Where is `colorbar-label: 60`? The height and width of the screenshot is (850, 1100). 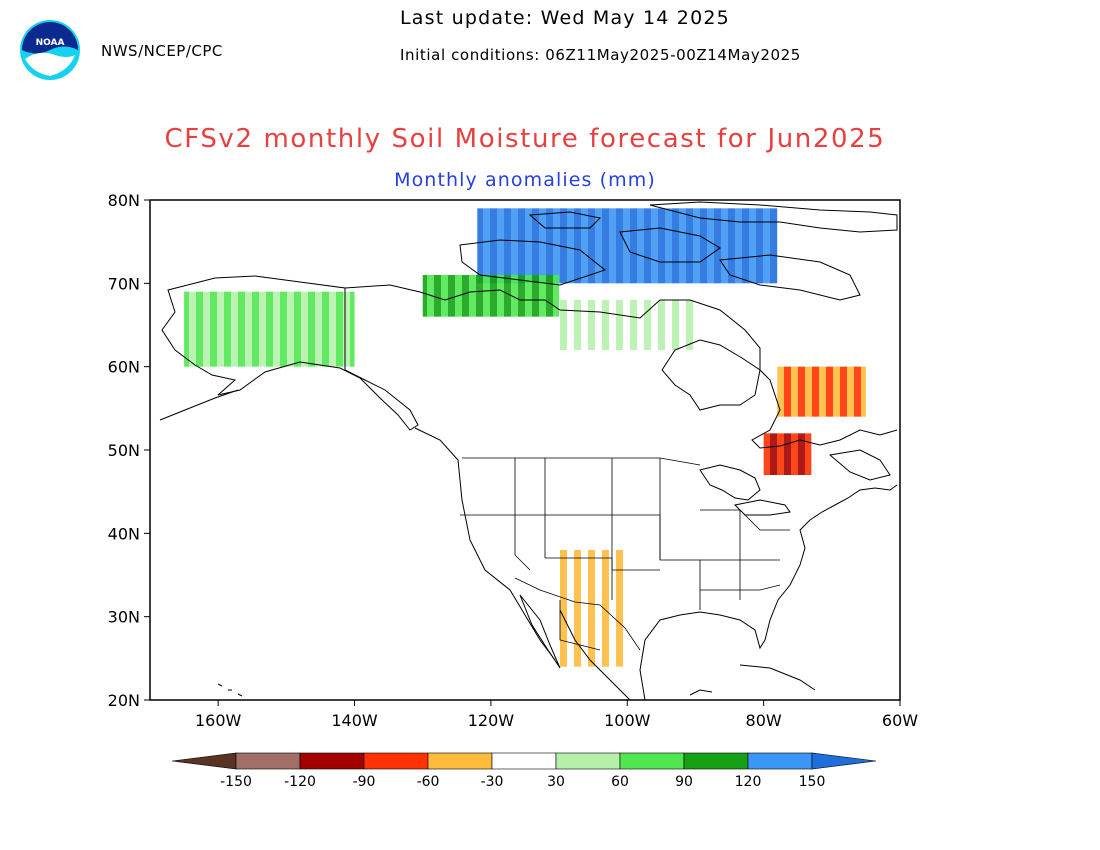 colorbar-label: 60 is located at coordinates (620, 782).